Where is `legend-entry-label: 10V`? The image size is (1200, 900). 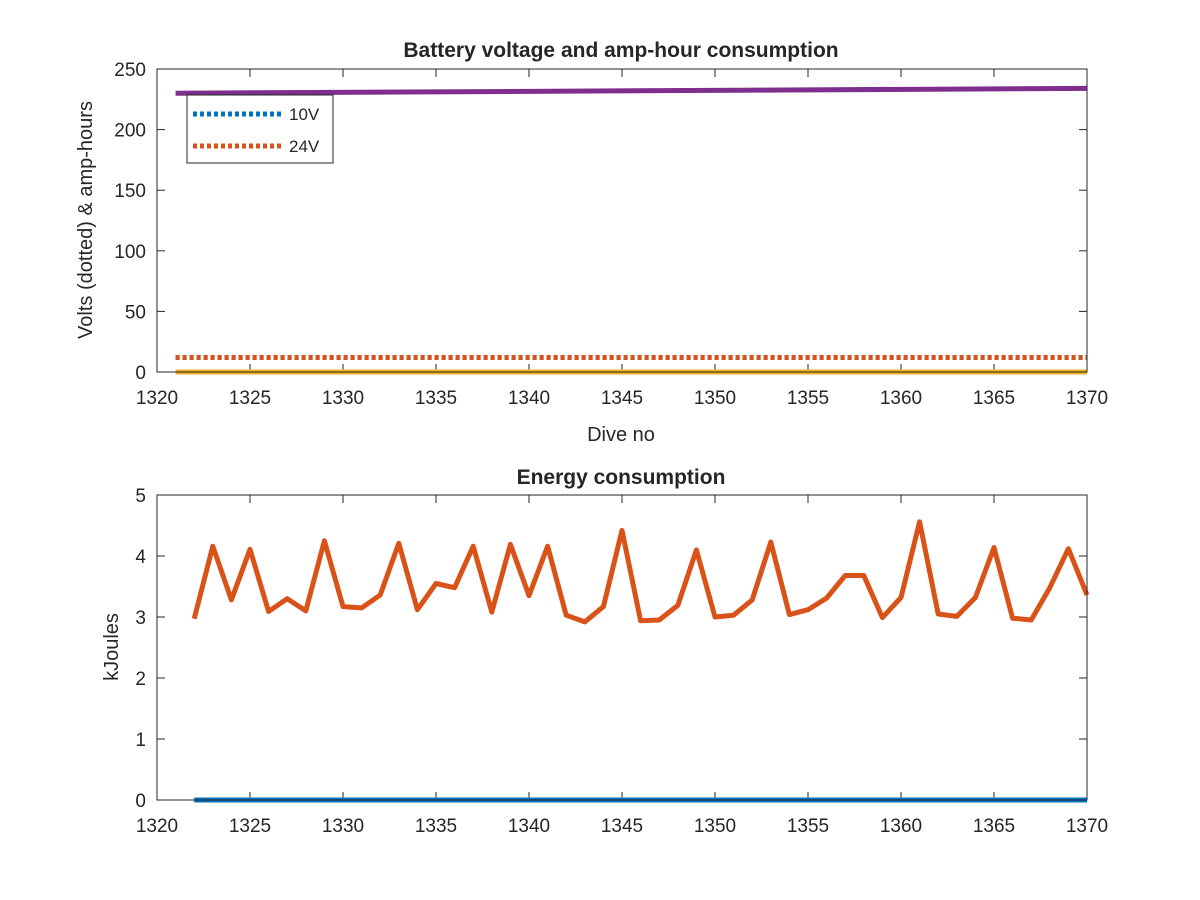
legend-entry-label: 10V is located at coordinates (304, 114).